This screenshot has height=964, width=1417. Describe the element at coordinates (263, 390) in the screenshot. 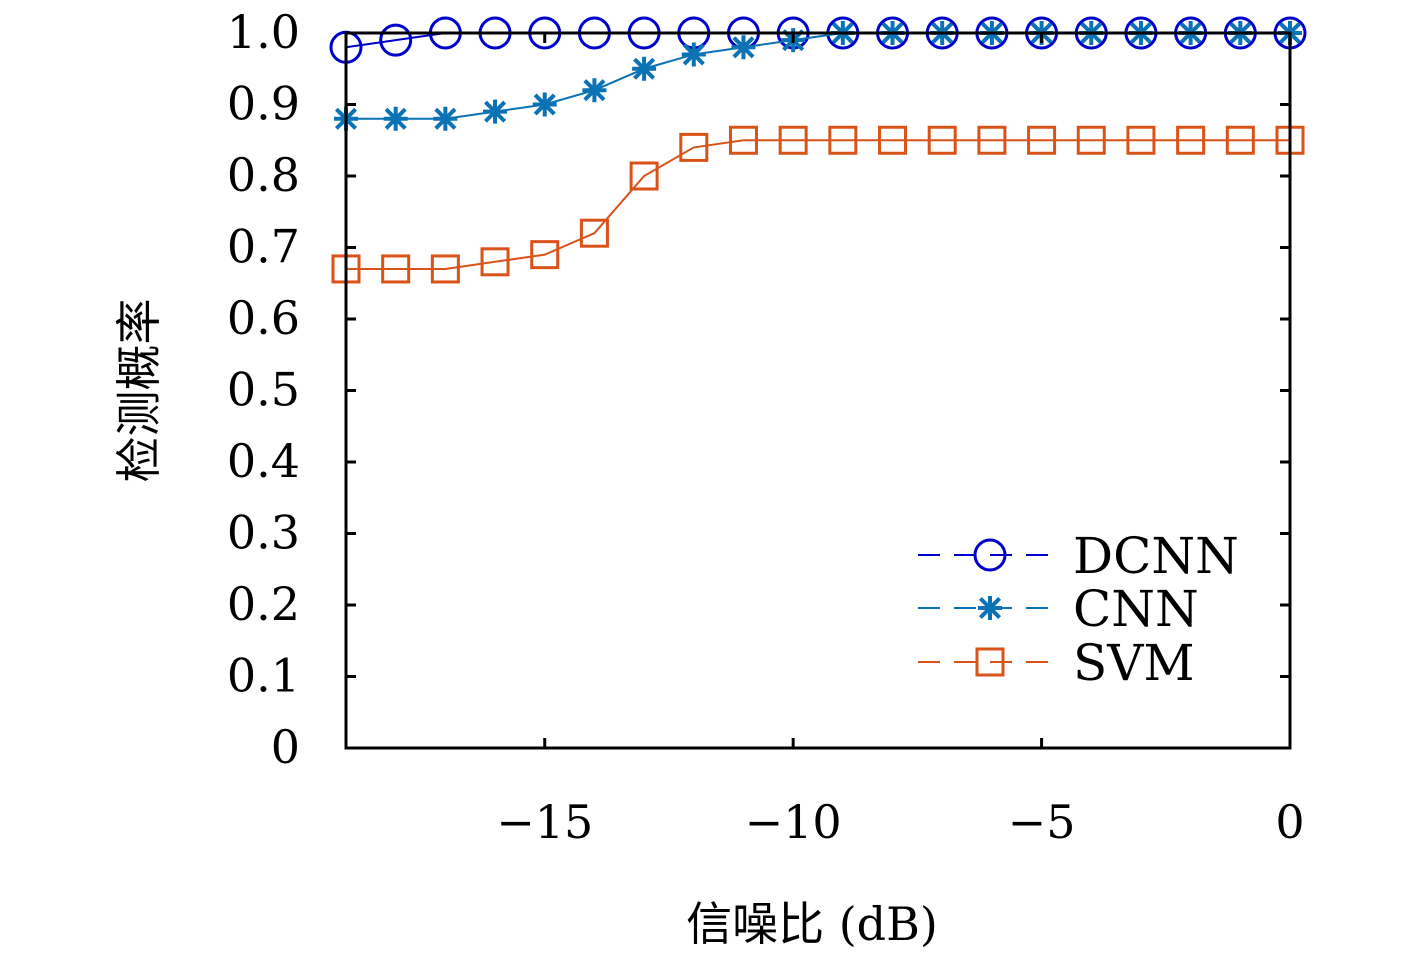

I see `y-tick-label: 0.5` at that location.